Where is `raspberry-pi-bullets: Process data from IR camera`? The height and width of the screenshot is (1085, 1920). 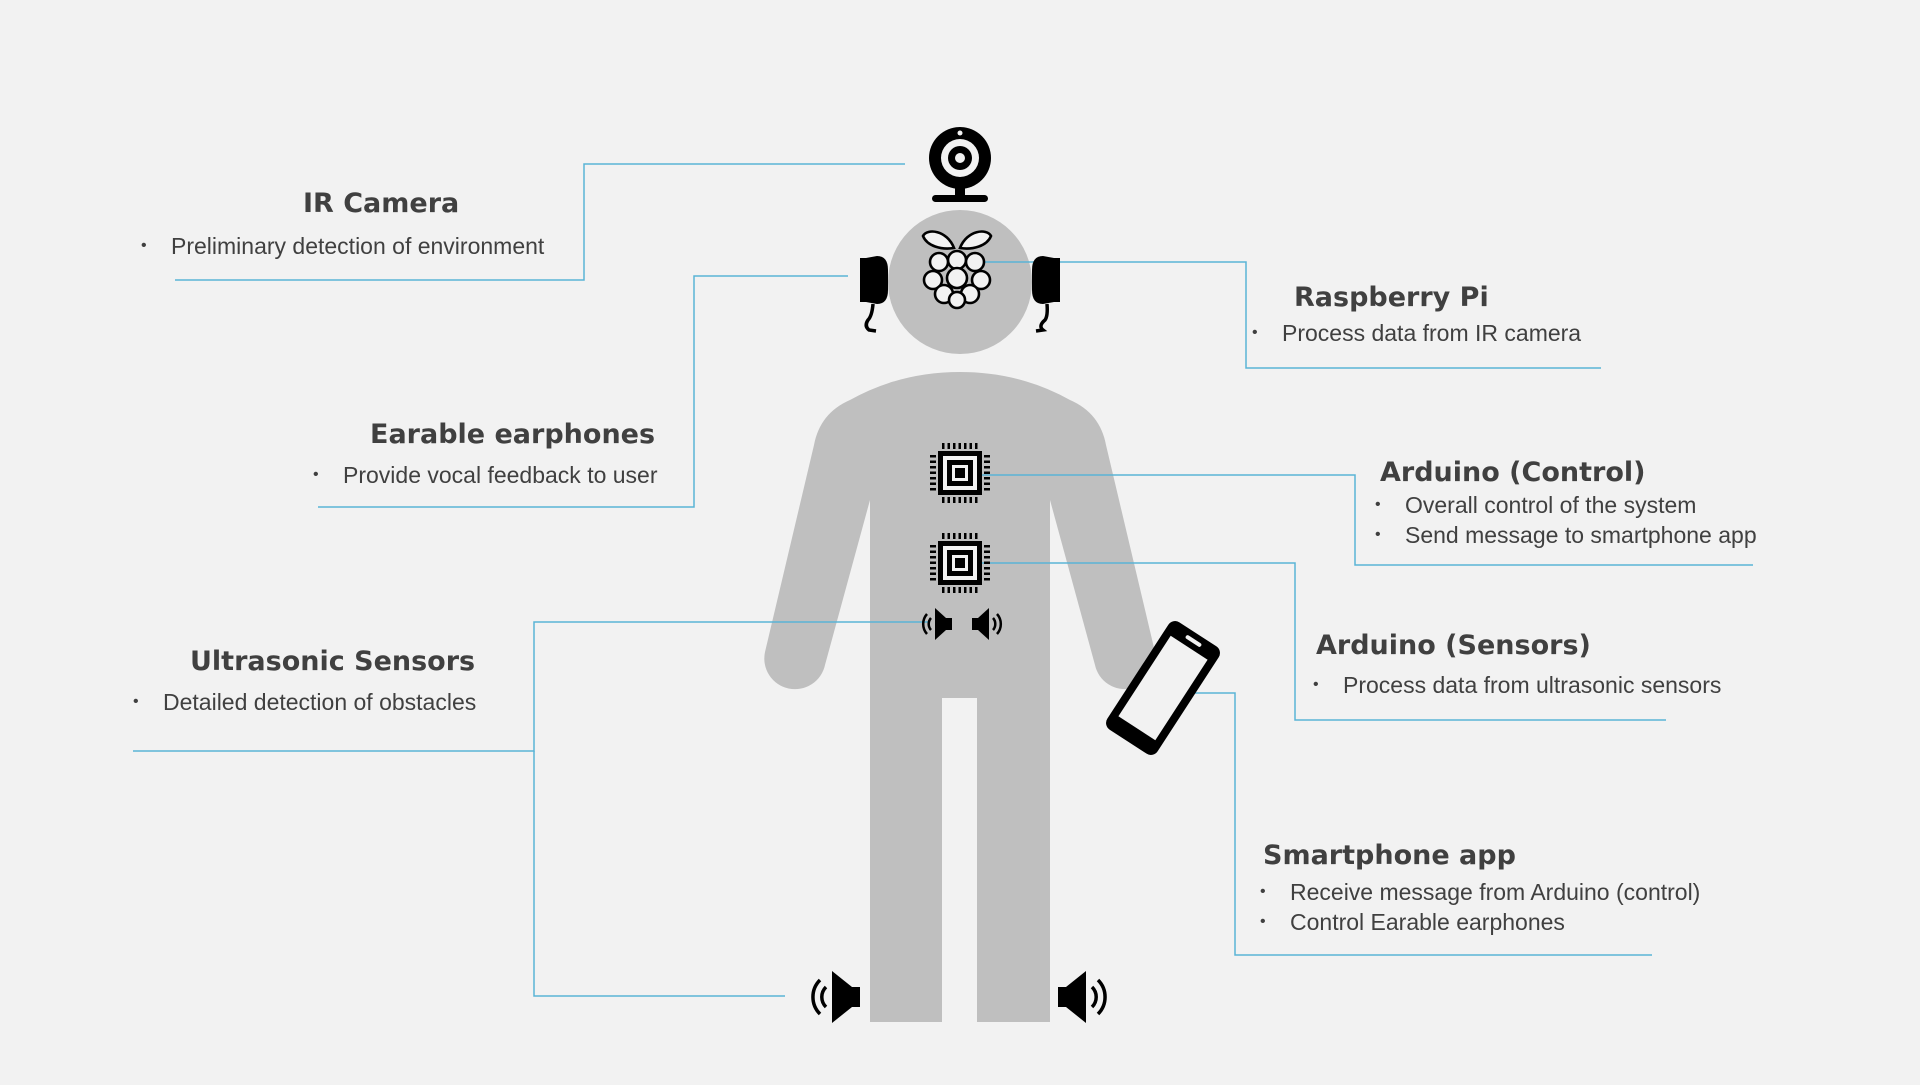
raspberry-pi-bullets: Process data from IR camera is located at coordinates (1416, 333).